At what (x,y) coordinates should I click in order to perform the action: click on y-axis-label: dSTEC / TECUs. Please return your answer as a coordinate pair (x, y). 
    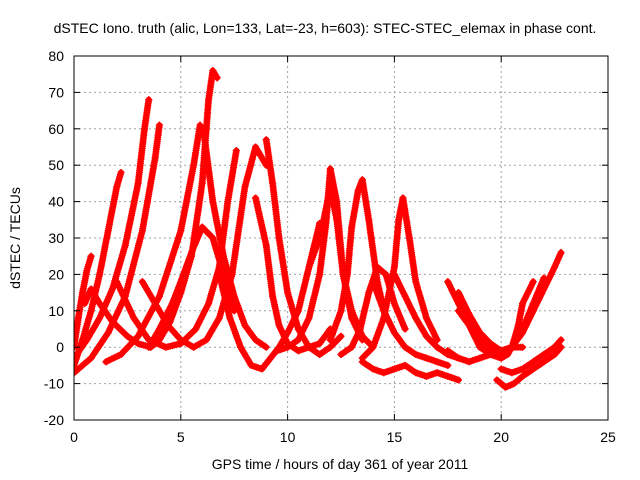
    Looking at the image, I should click on (15, 238).